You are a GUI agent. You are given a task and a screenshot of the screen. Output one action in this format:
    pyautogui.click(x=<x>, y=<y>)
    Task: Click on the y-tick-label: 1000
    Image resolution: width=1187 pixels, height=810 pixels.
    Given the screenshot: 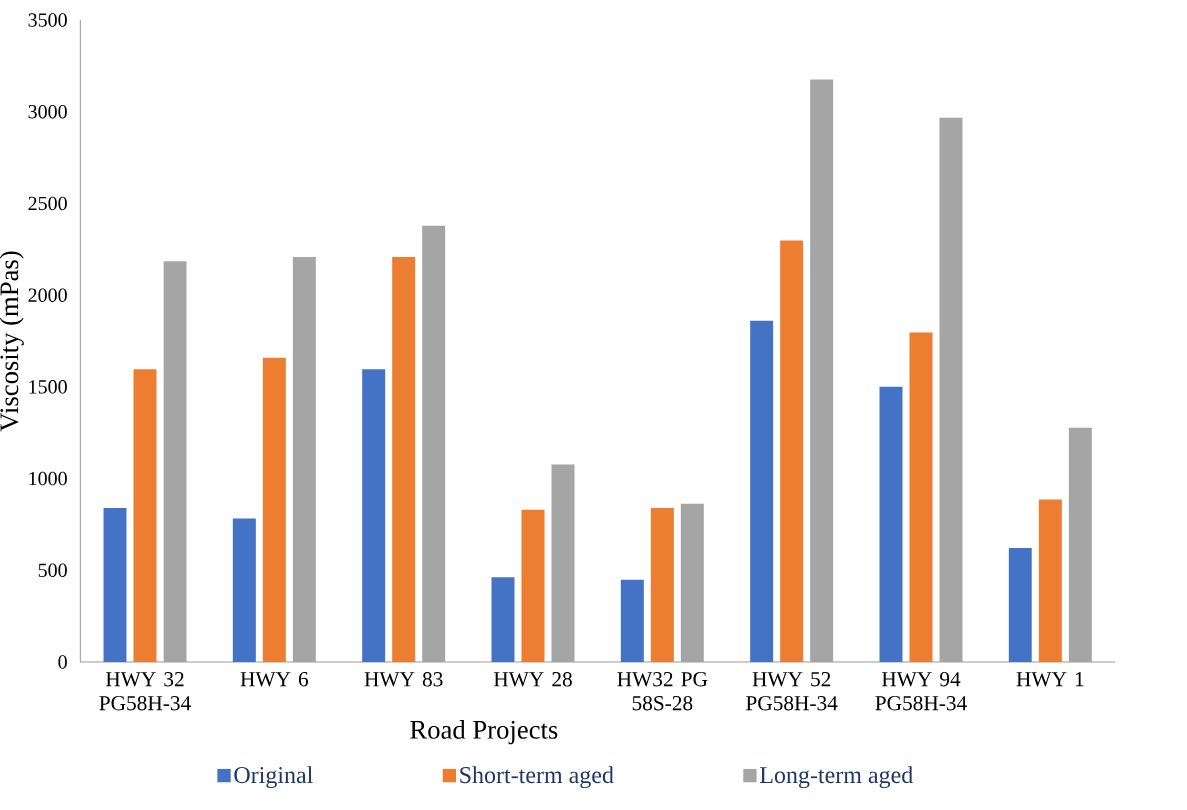 What is the action you would take?
    pyautogui.click(x=48, y=478)
    